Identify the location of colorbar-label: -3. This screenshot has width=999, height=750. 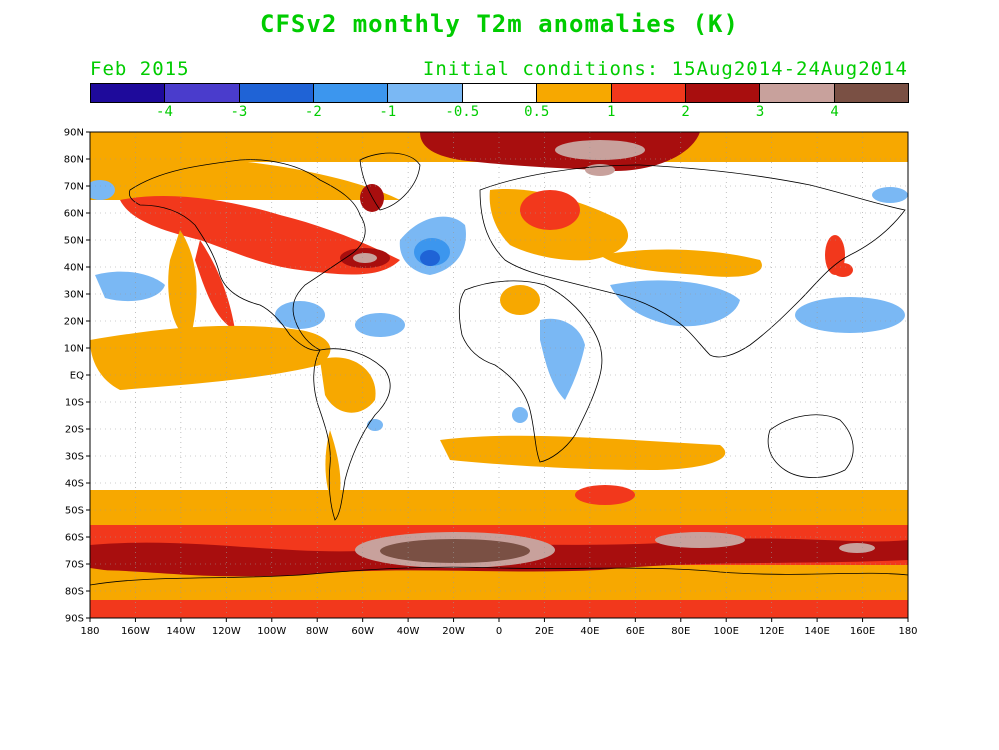
(239, 112).